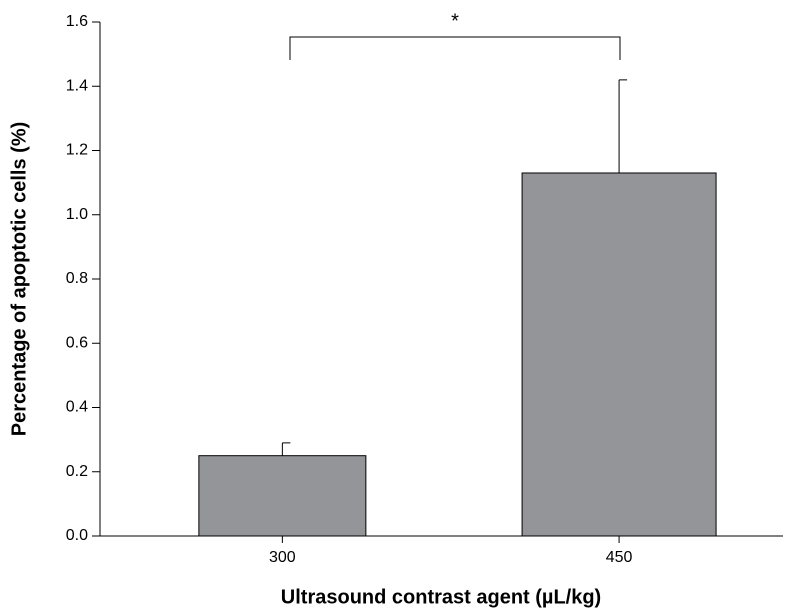 This screenshot has height=610, width=804. I want to click on y-tick-label: 0.4, so click(77, 407).